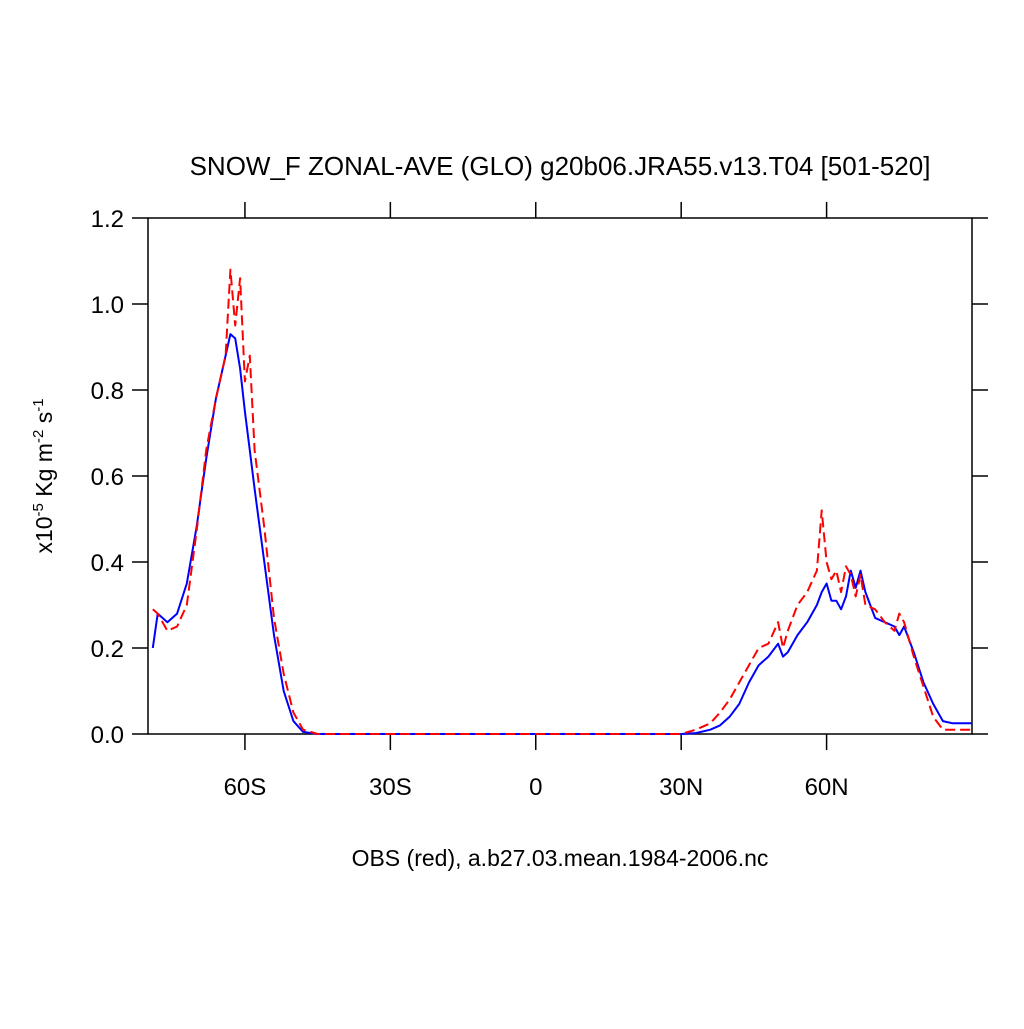 The height and width of the screenshot is (1029, 1024). I want to click on y-label-part: Kg m, so click(44, 473).